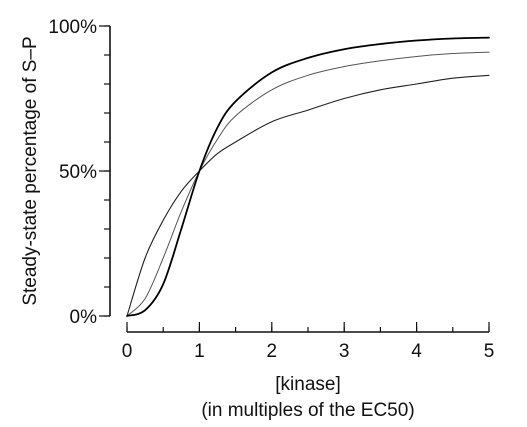  Describe the element at coordinates (30, 170) in the screenshot. I see `y-axis-label: Steady-state percentage of S–P` at that location.